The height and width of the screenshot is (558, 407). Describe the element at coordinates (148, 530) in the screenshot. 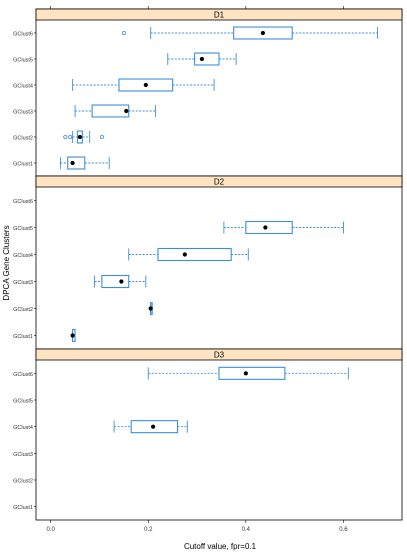

I see `x-tick-label: 0.2` at that location.